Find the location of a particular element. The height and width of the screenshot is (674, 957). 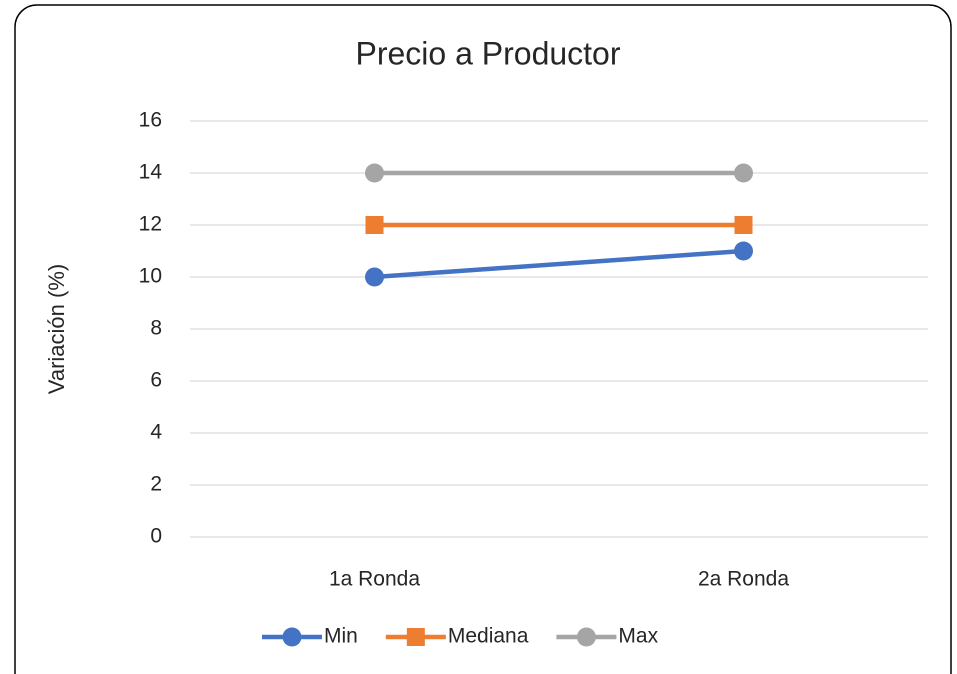

y-tick-label: 12 is located at coordinates (150, 224).